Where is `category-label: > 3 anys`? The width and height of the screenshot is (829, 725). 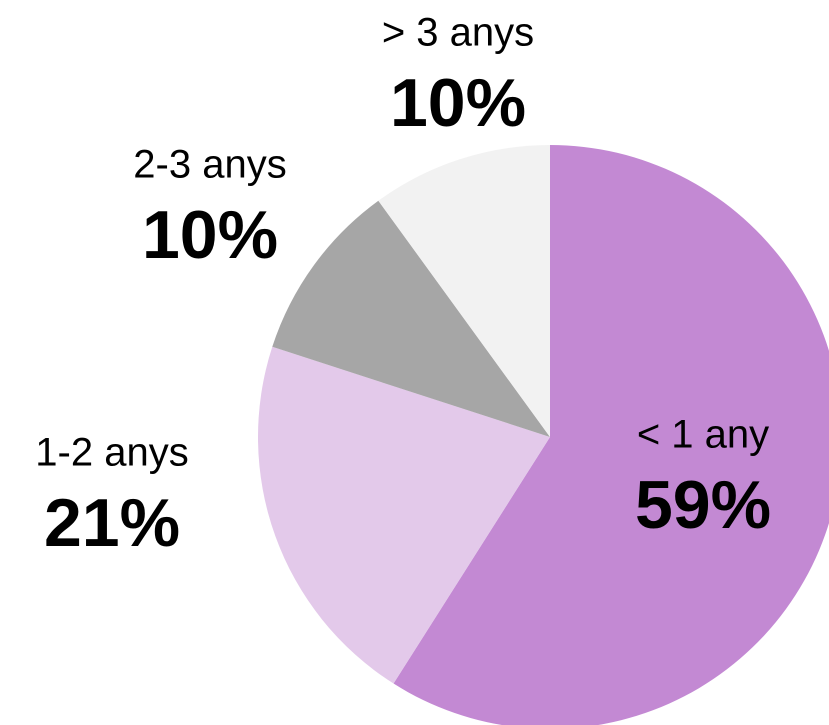 category-label: > 3 anys is located at coordinates (458, 33).